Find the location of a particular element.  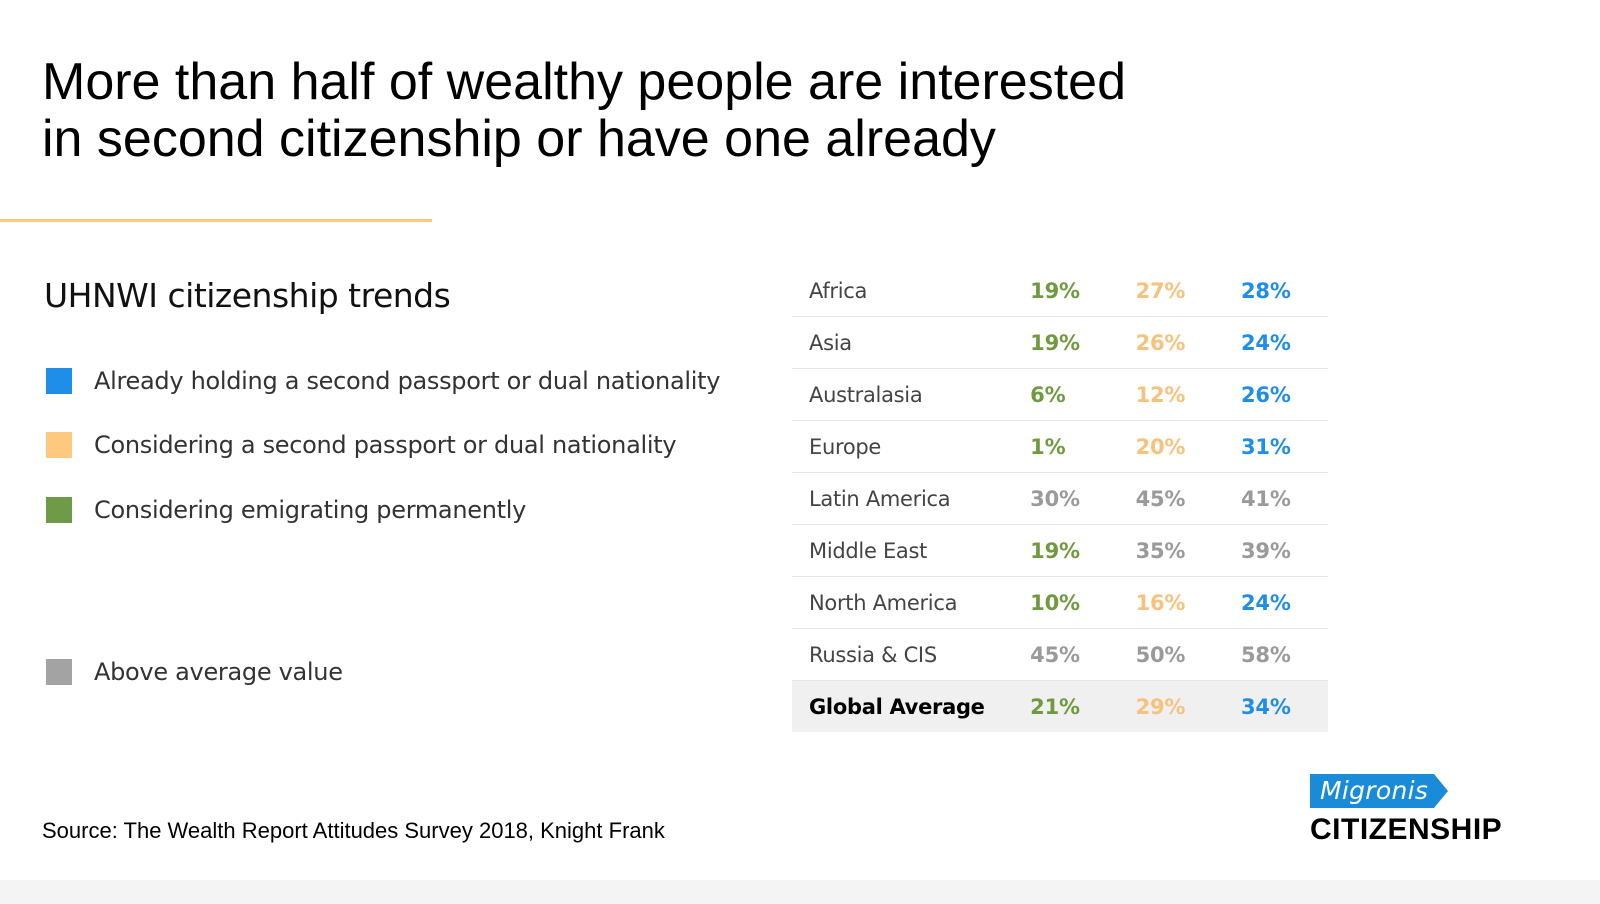

legend-label: Considering emigrating permanently is located at coordinates (310, 510).